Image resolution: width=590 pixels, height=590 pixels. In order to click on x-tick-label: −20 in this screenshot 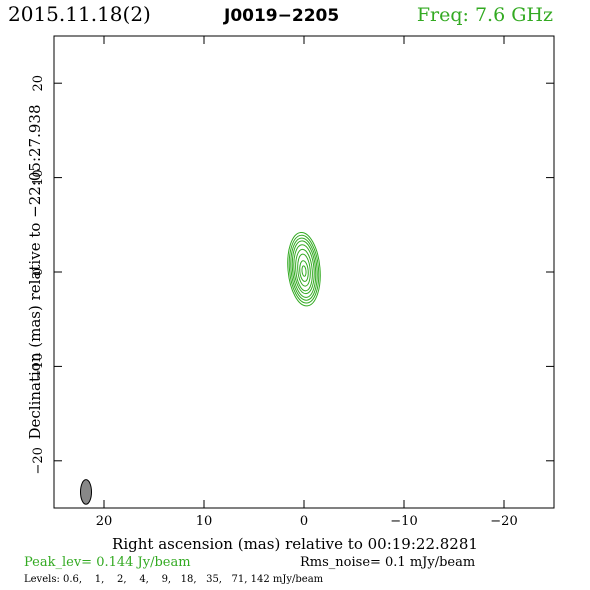, I will do `click(503, 521)`.